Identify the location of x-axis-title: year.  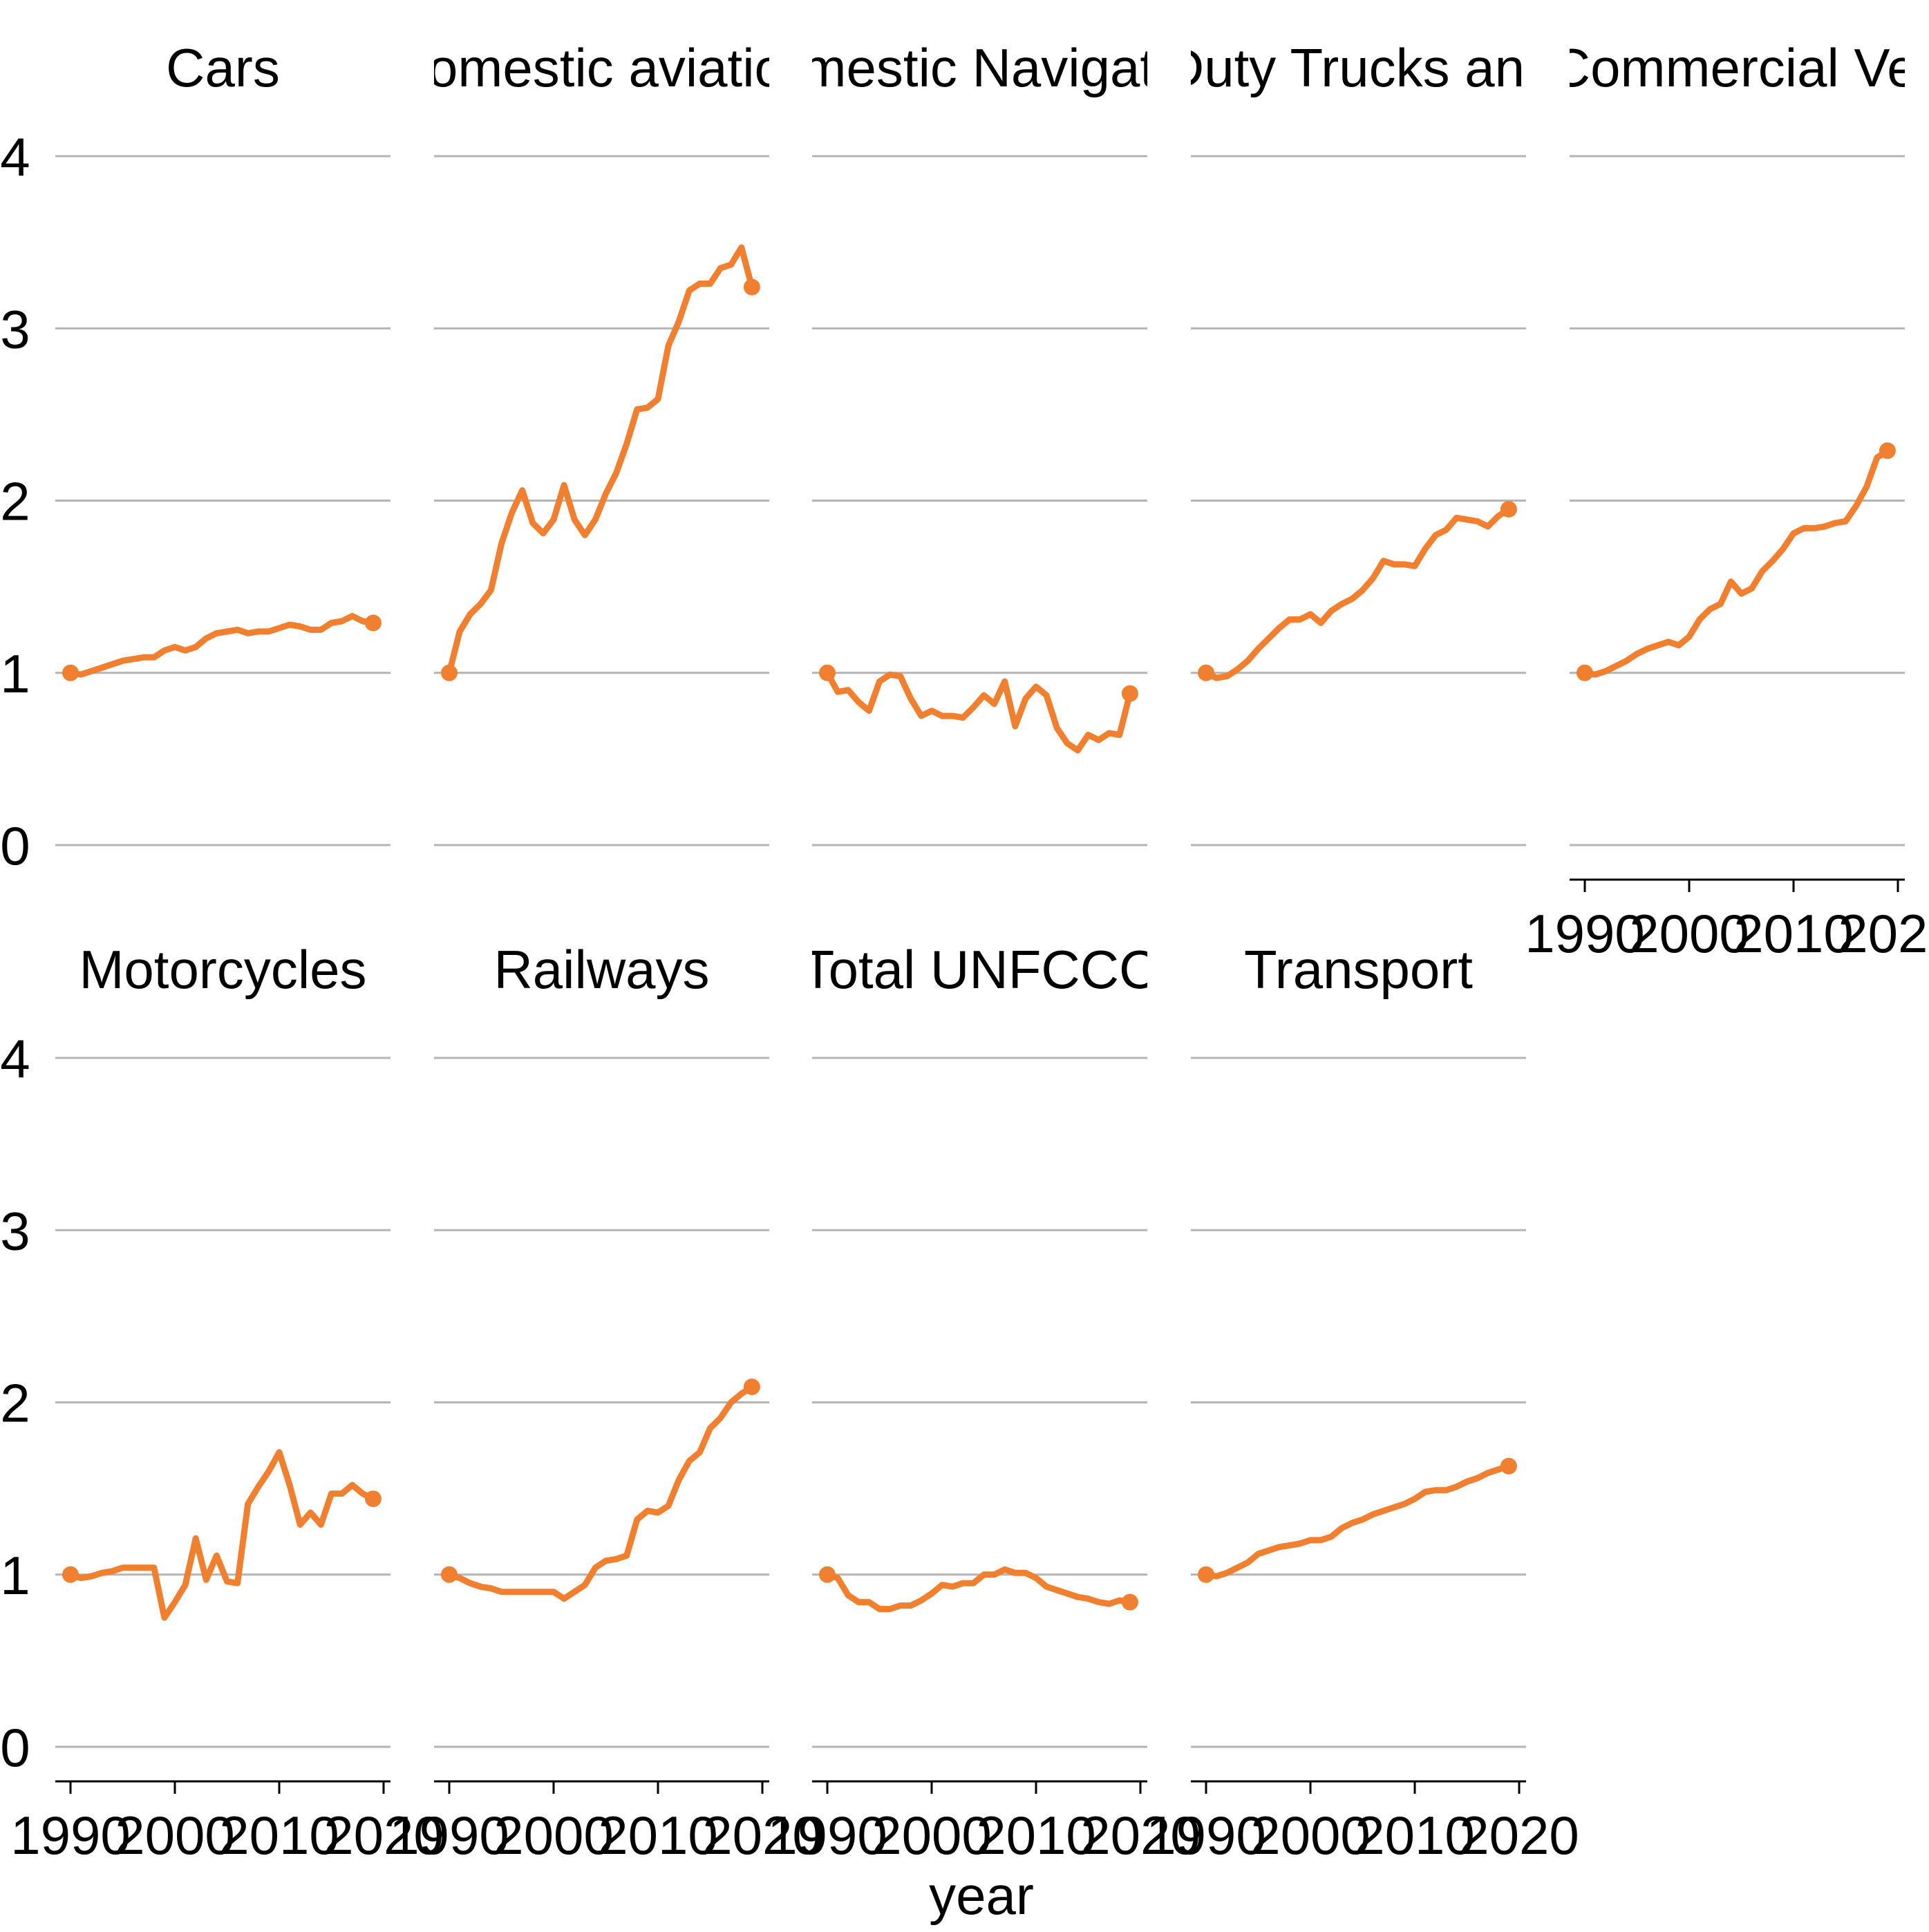
(981, 1895).